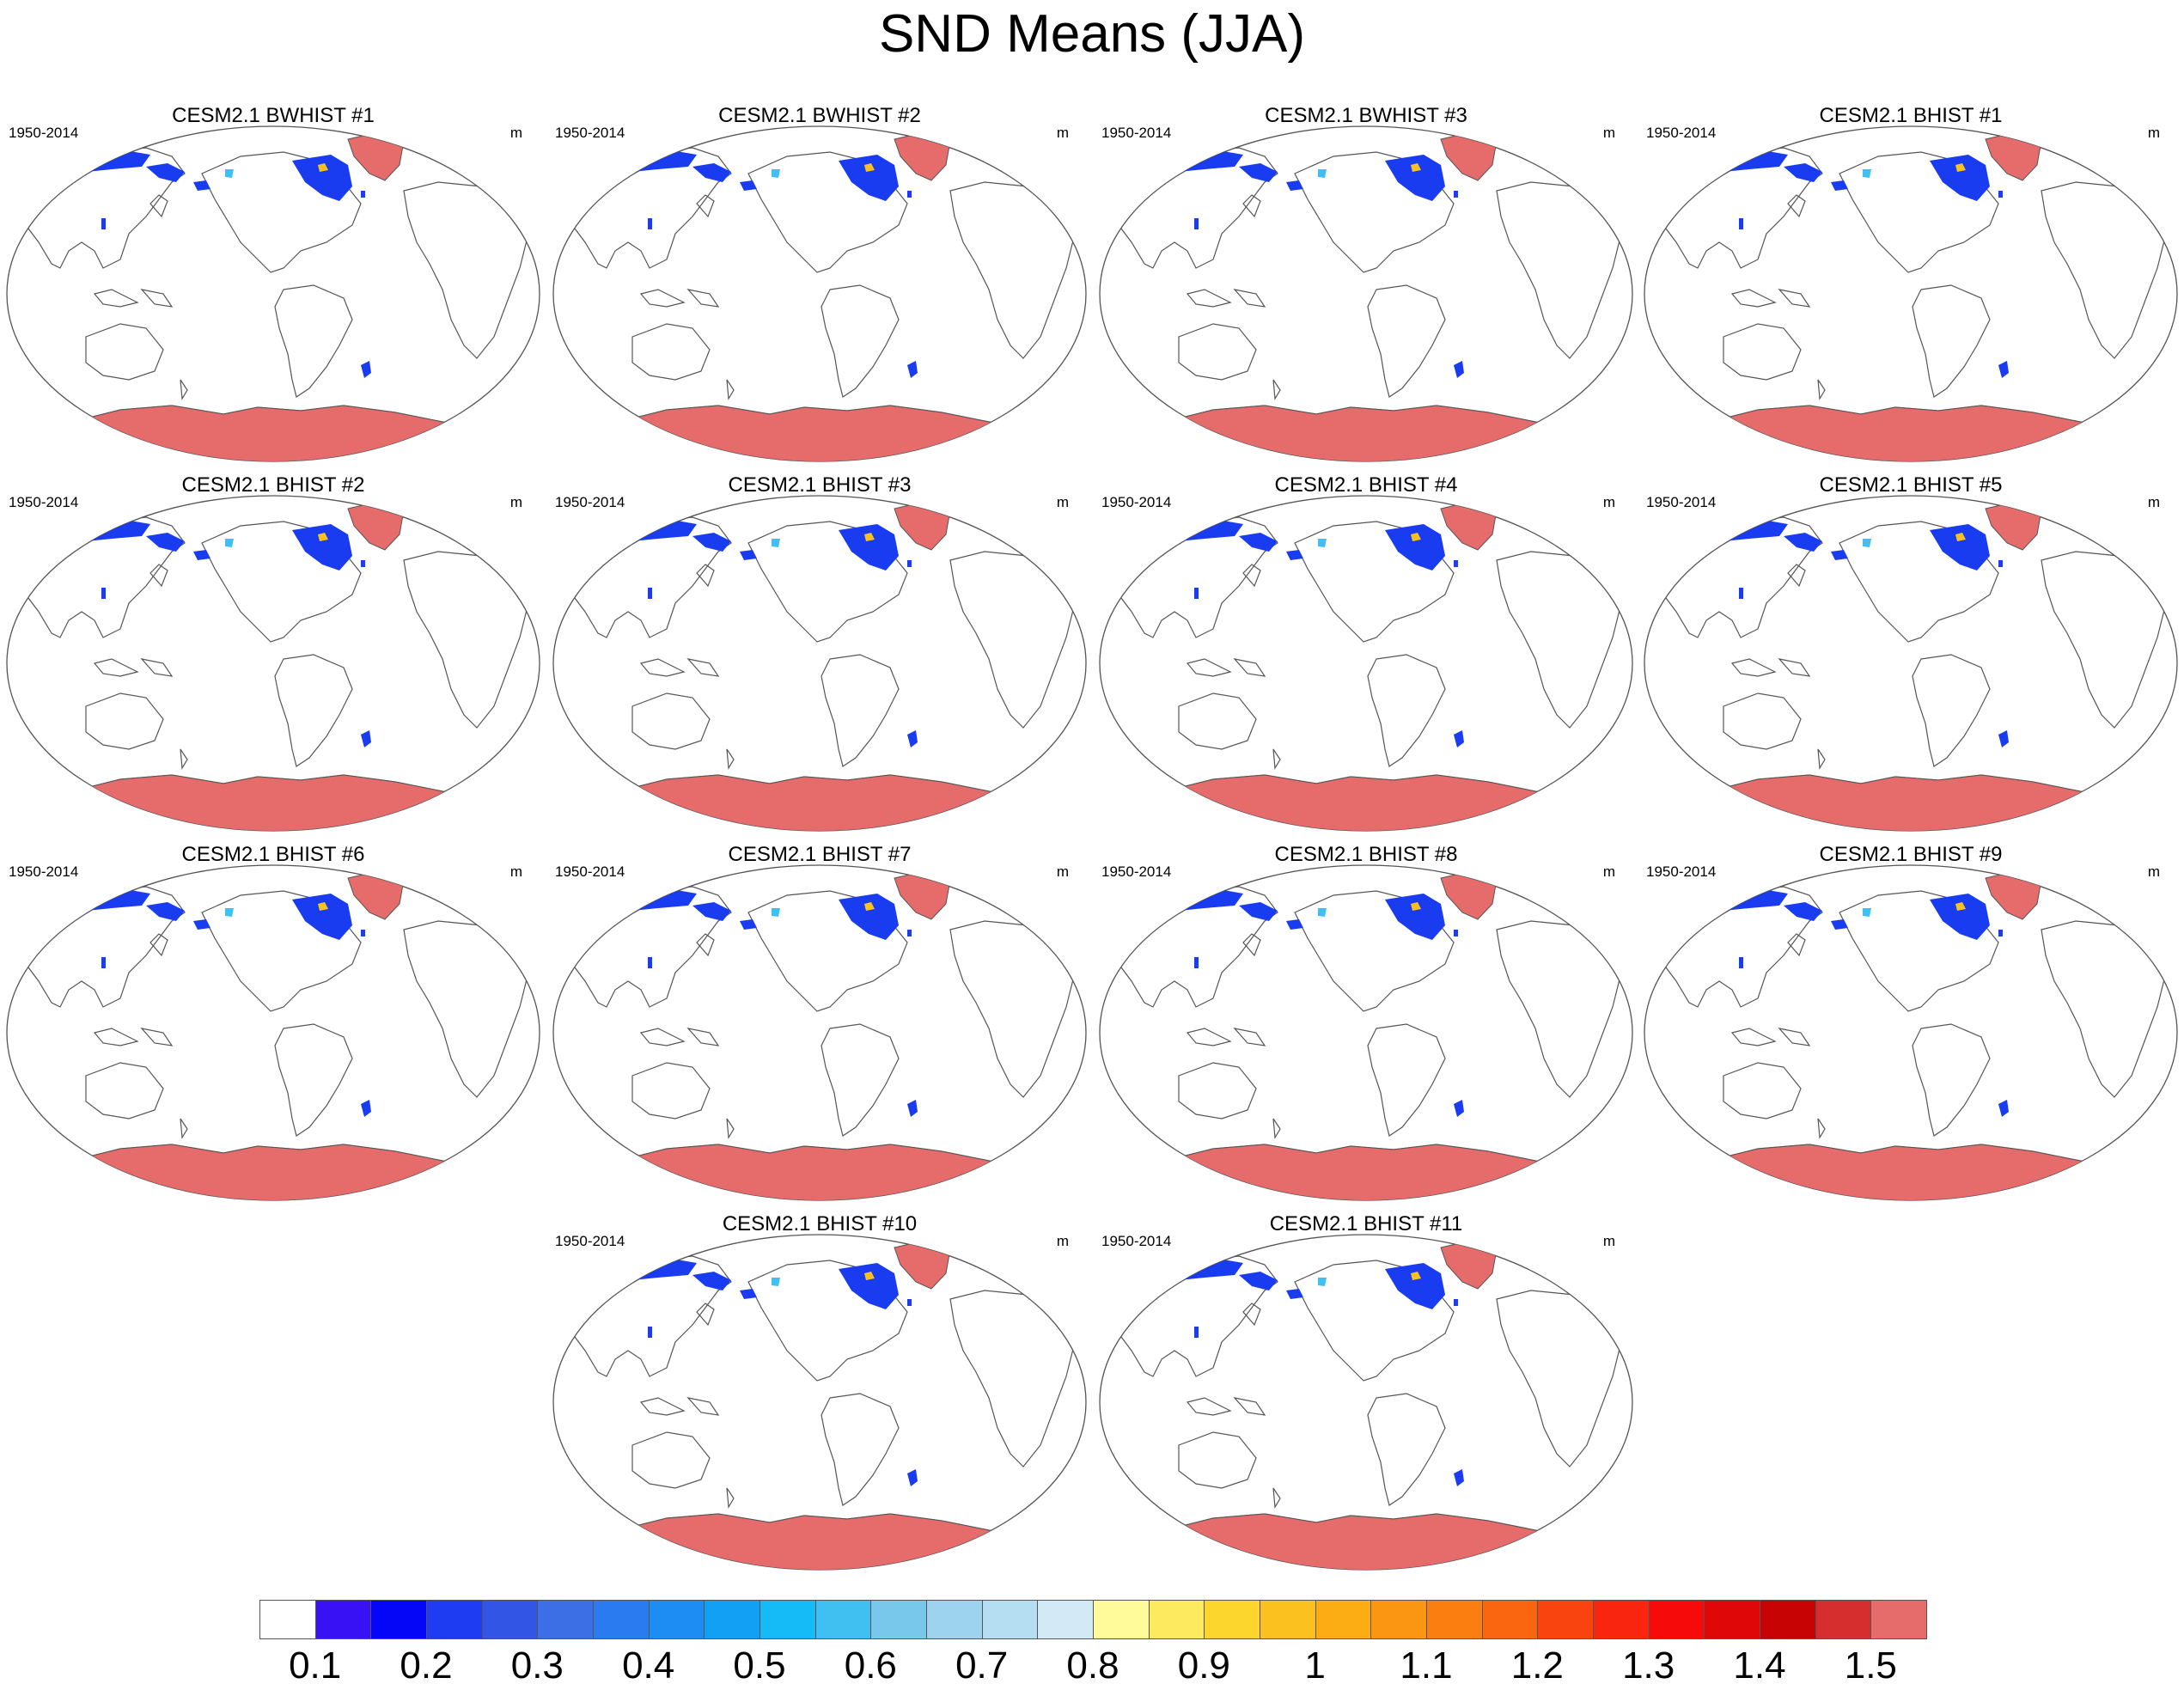 The image size is (2184, 1690). What do you see at coordinates (1870, 1665) in the screenshot?
I see `colorbar-tick-label: 1.5` at bounding box center [1870, 1665].